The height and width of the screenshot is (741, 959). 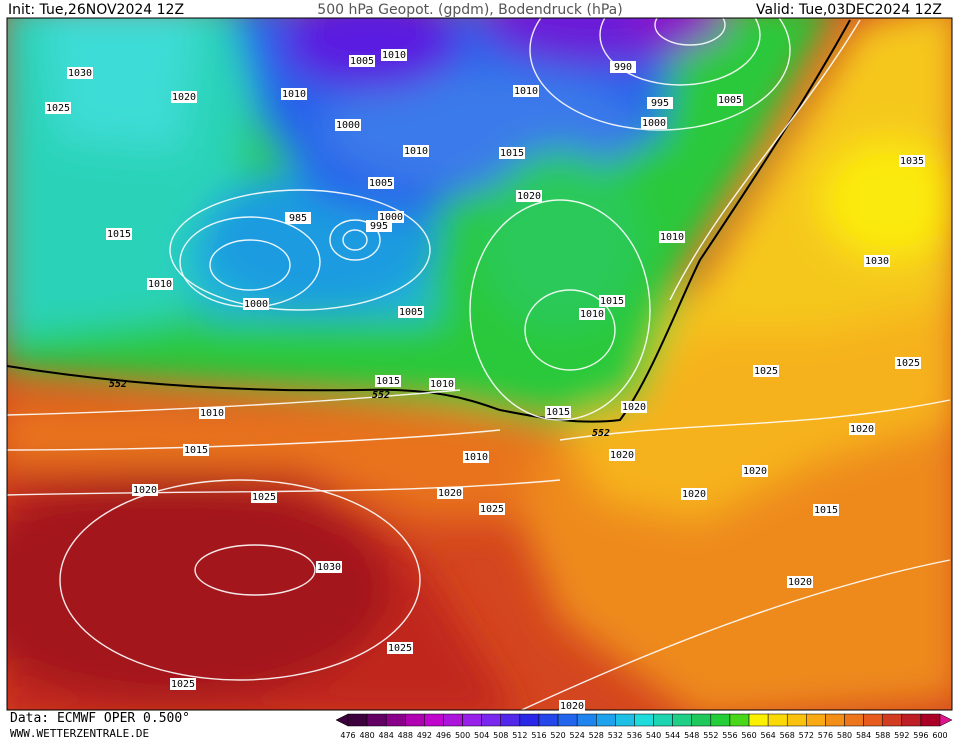 I want to click on colorbar-label: 512, so click(x=519, y=735).